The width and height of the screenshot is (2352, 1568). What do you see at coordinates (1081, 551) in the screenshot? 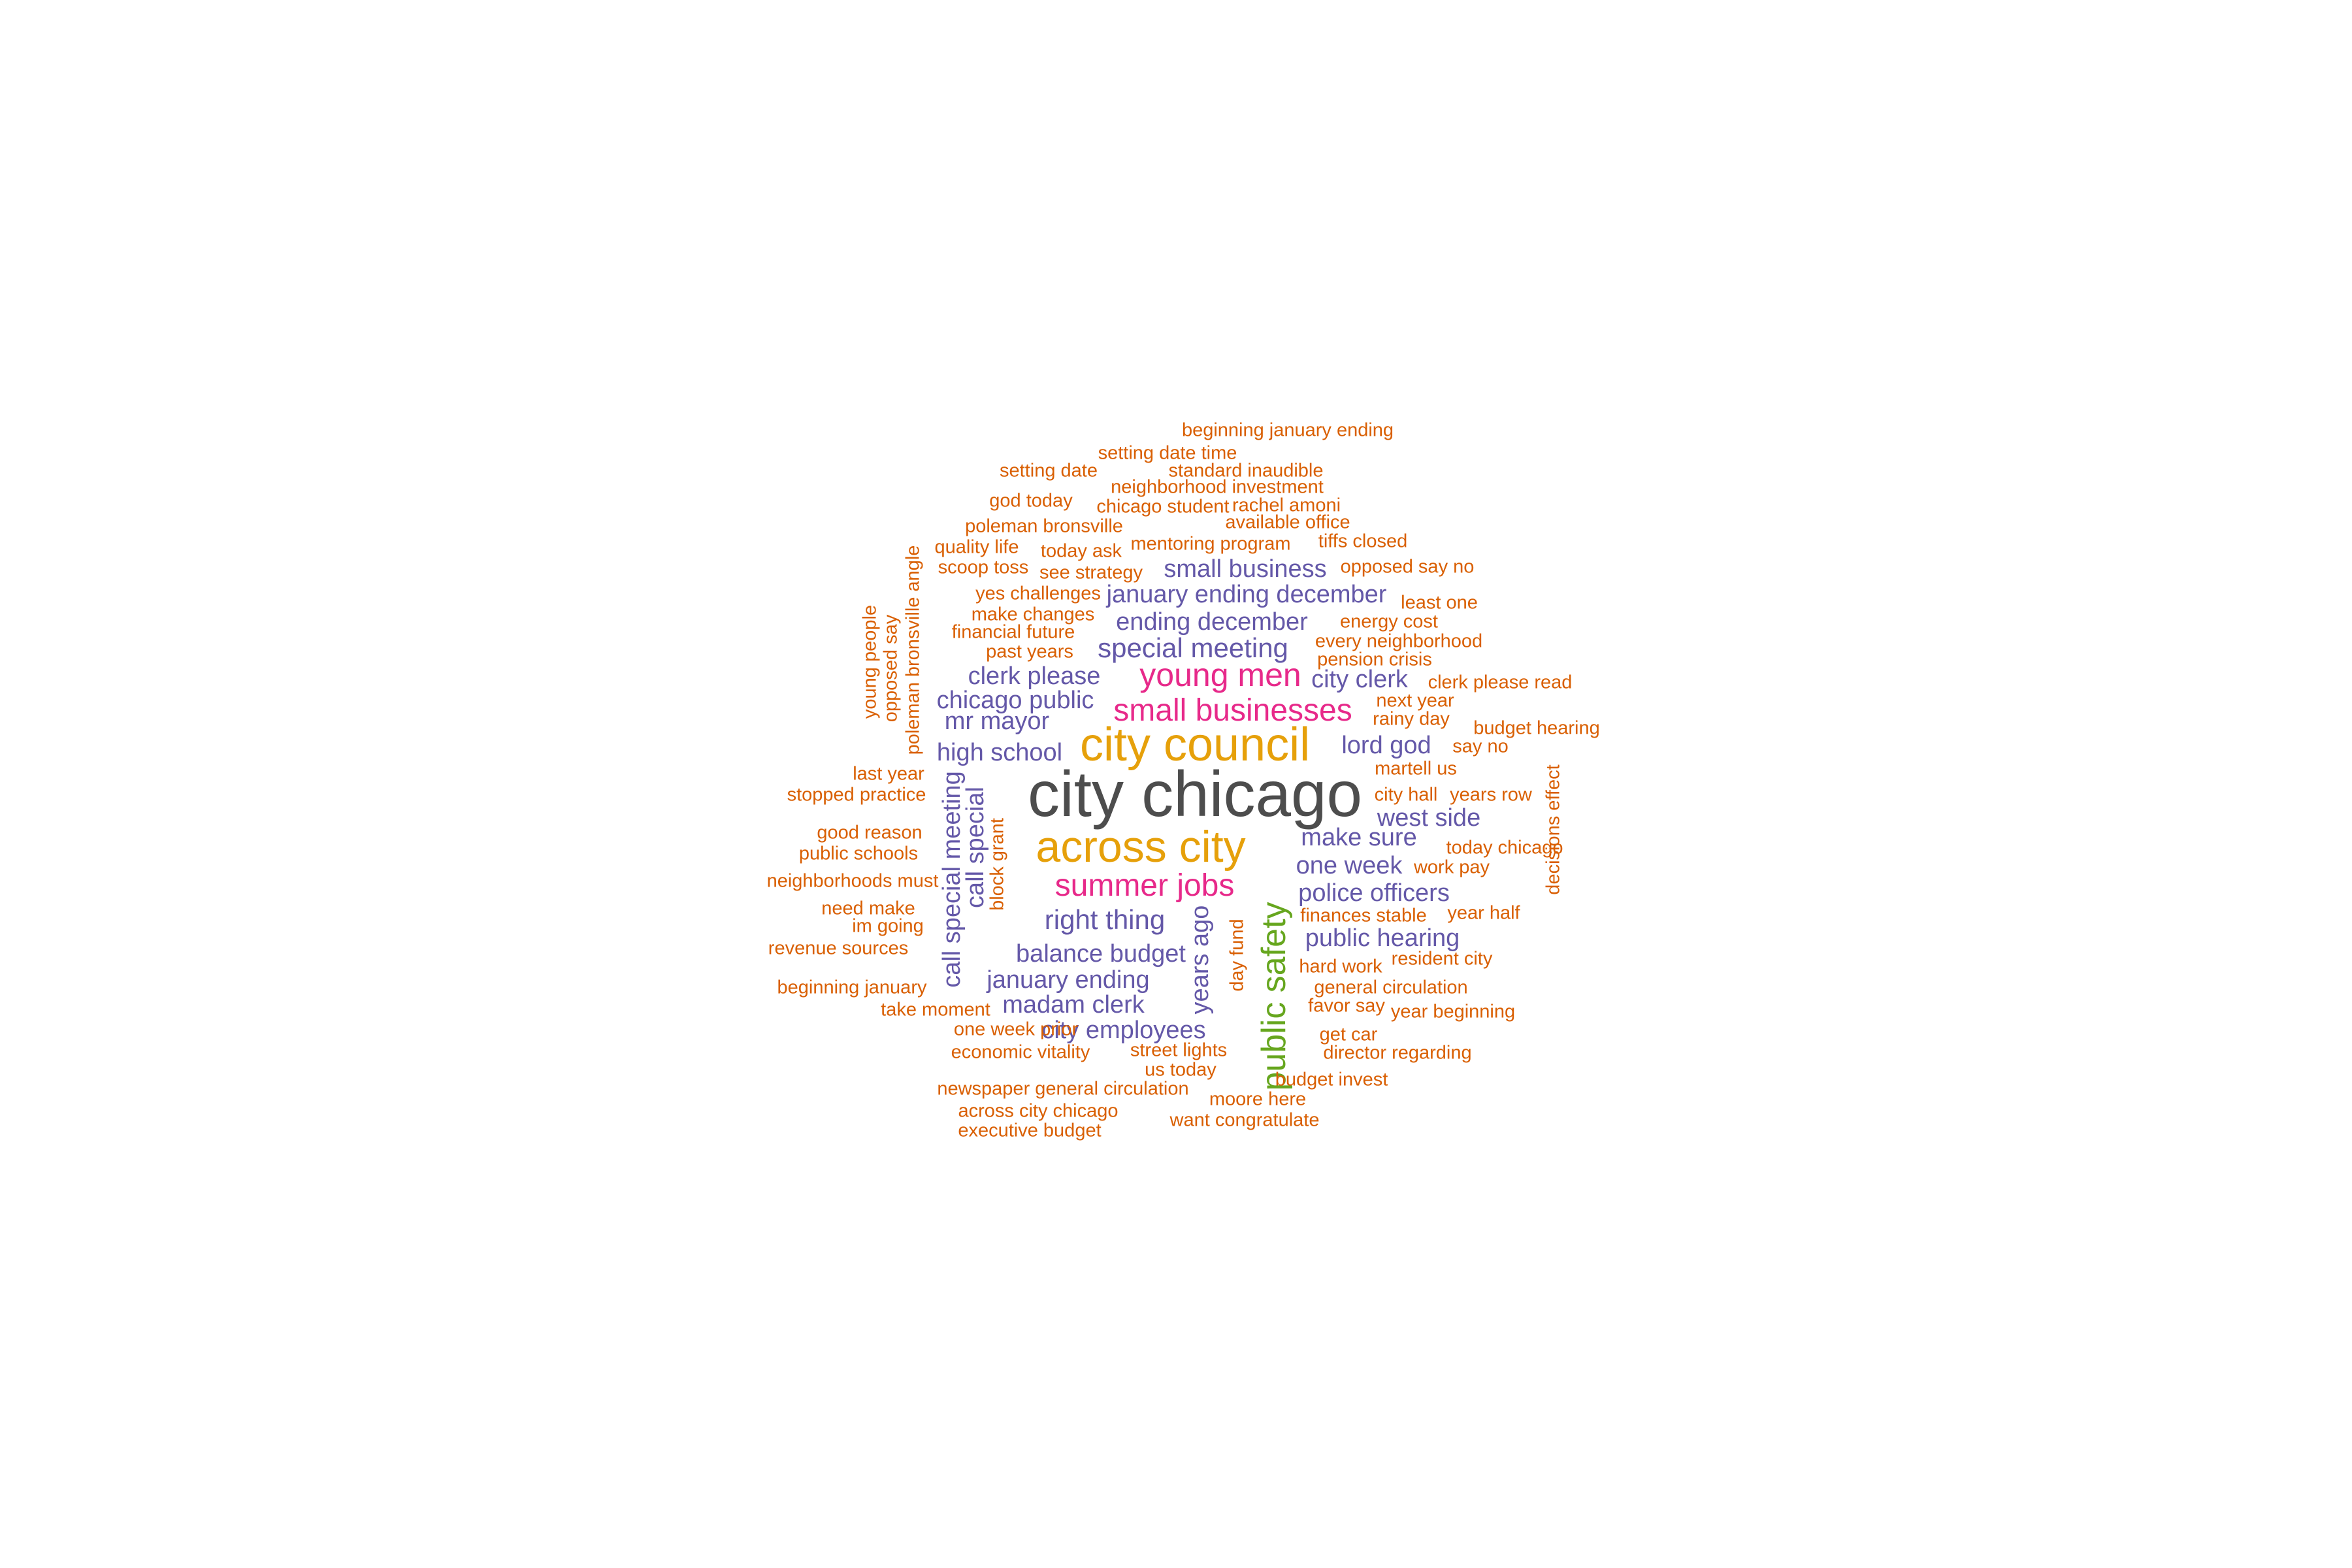
I see `cloud-word: today ask` at bounding box center [1081, 551].